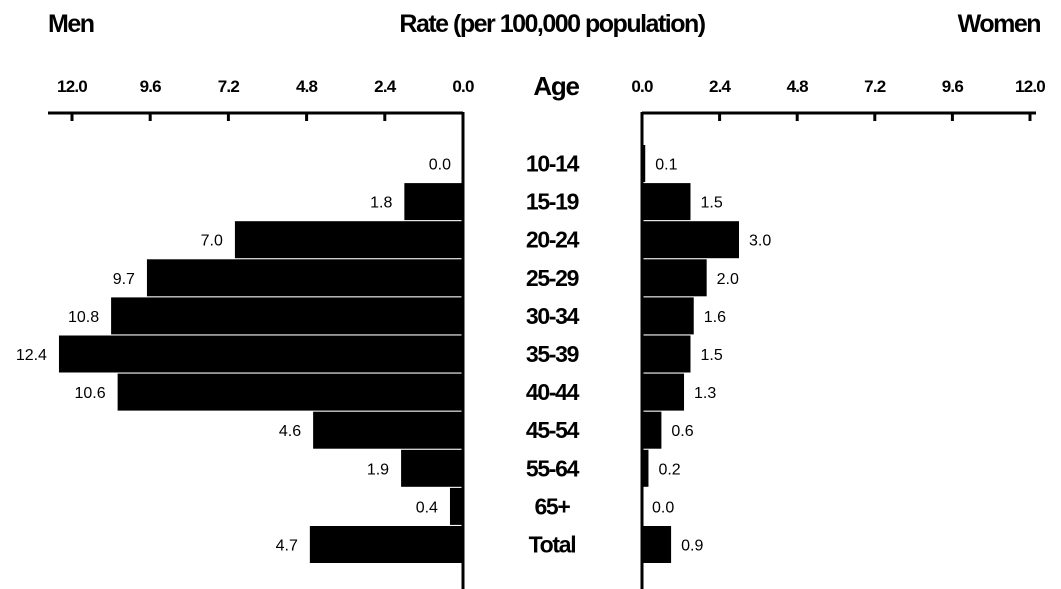  I want to click on women-value-label: 1.6, so click(715, 317).